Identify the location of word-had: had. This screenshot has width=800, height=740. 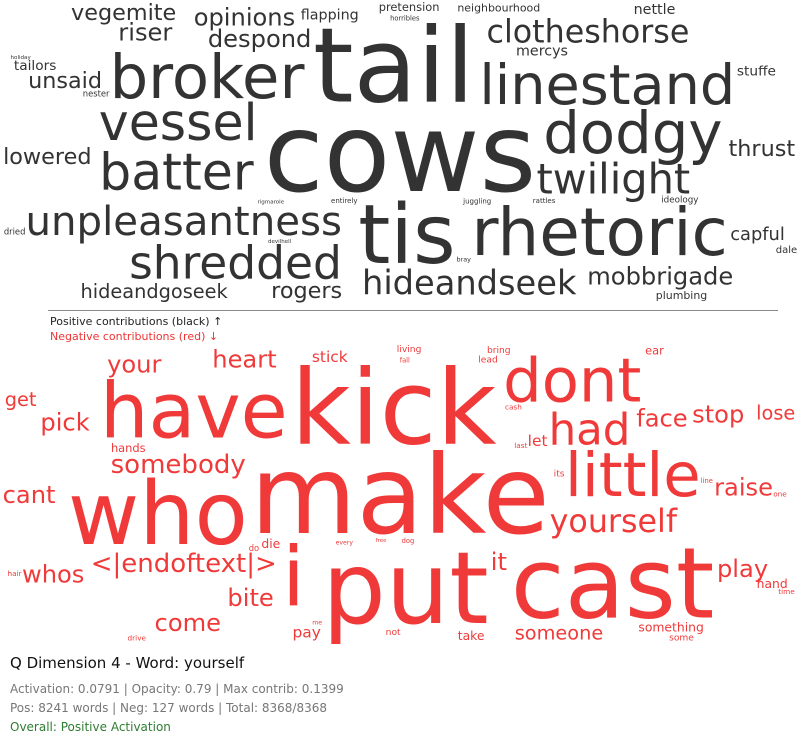
(590, 431).